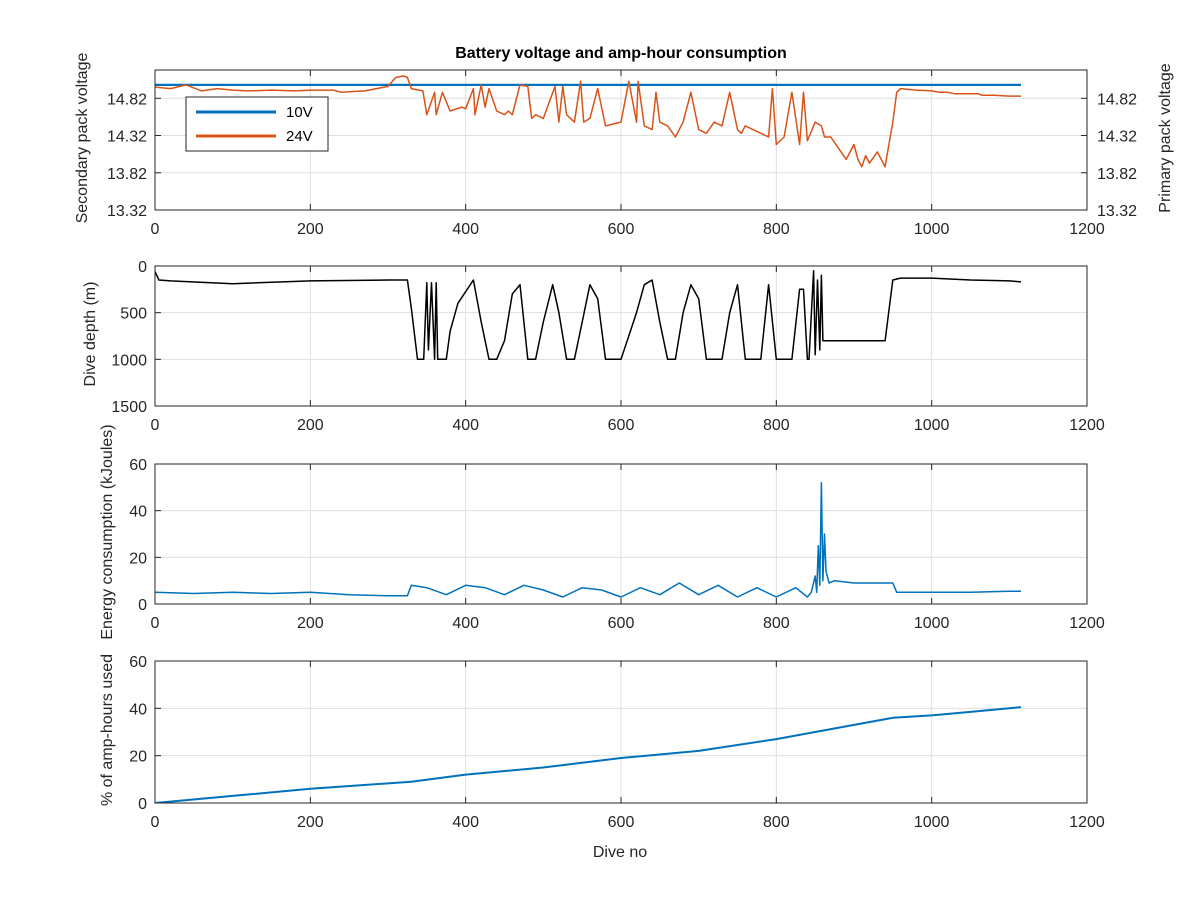 The height and width of the screenshot is (900, 1200). What do you see at coordinates (621, 53) in the screenshot?
I see `chart-title: Battery voltage and amp-hour consumption` at bounding box center [621, 53].